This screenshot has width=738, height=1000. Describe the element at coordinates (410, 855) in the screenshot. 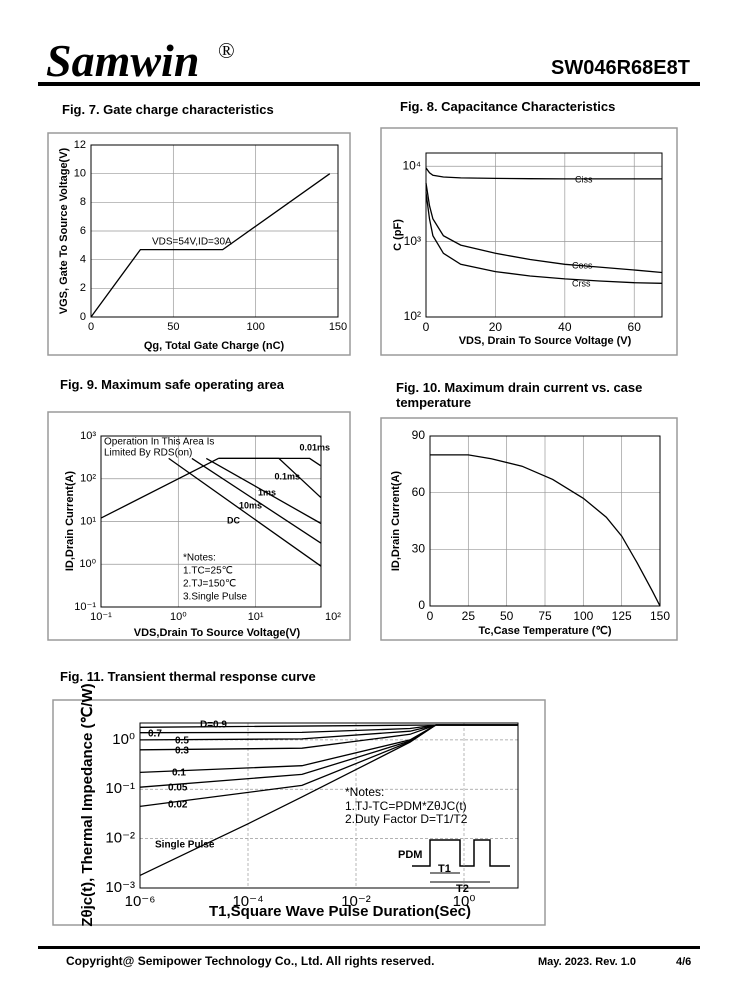

I see `annotation: PDM` at that location.